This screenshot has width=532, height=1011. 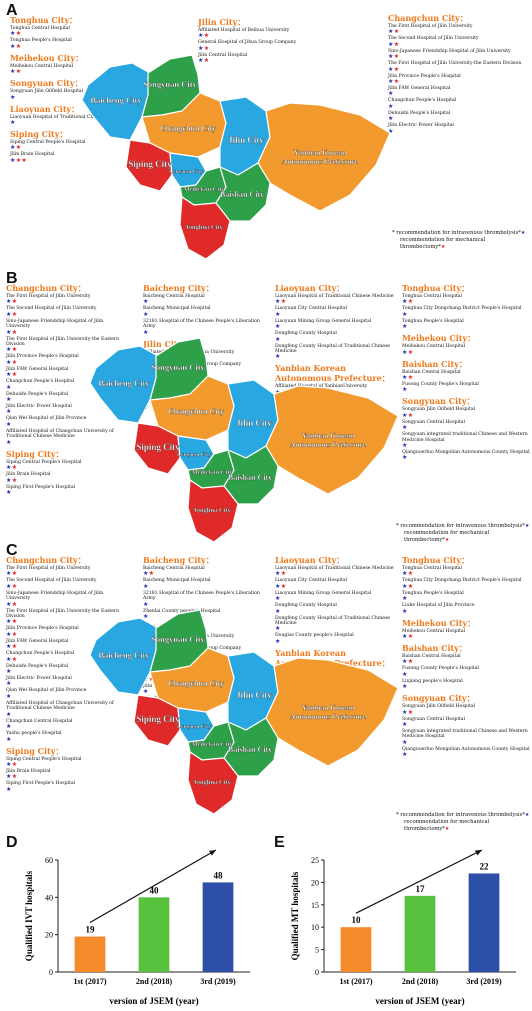 What do you see at coordinates (428, 18) in the screenshot?
I see `city-heading: Changchun City：` at bounding box center [428, 18].